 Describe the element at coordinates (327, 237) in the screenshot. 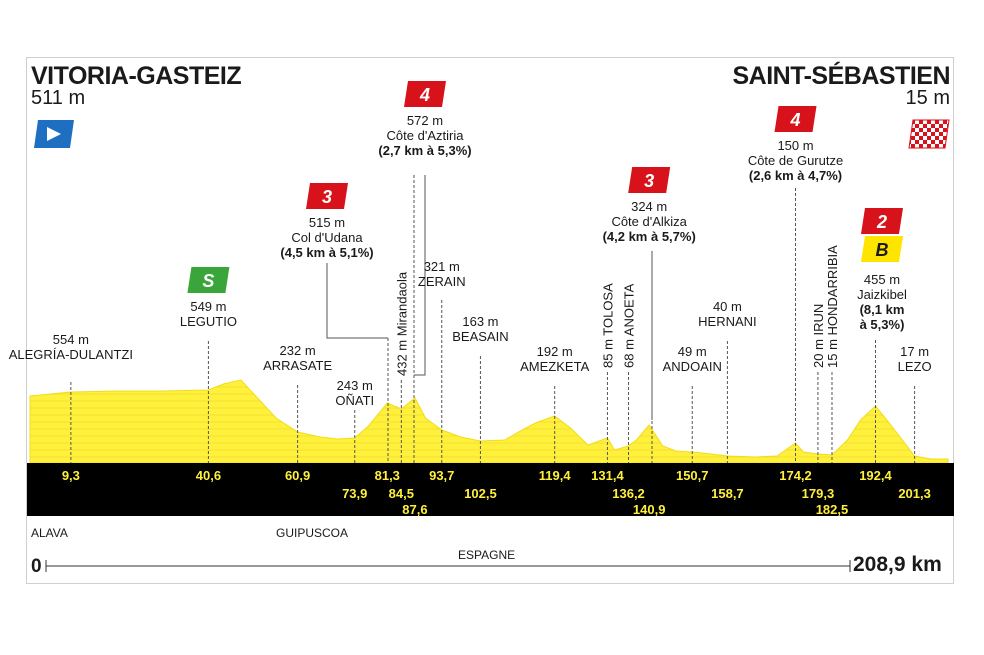

I see `point-name: Col d'Udana` at that location.